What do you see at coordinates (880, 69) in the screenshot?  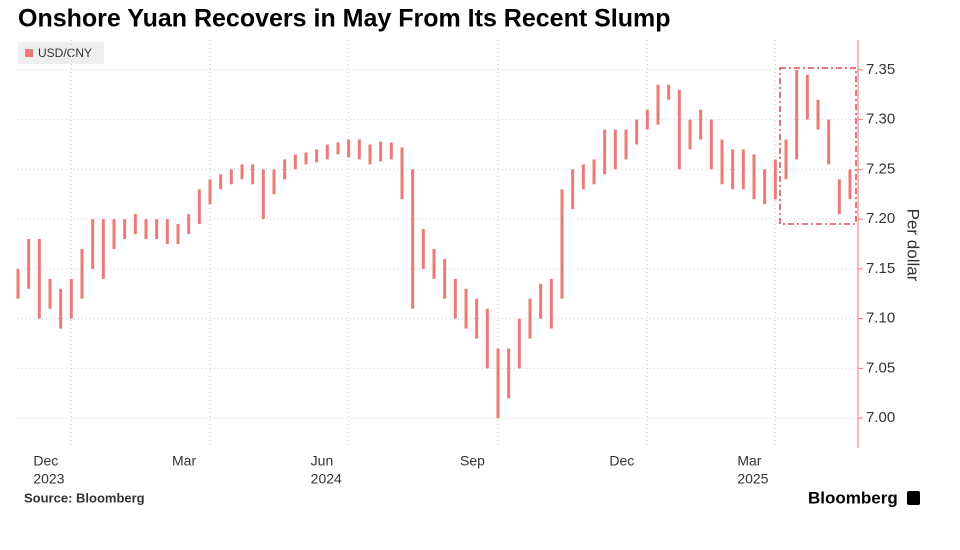 I see `y-tick-label: 7.35` at bounding box center [880, 69].